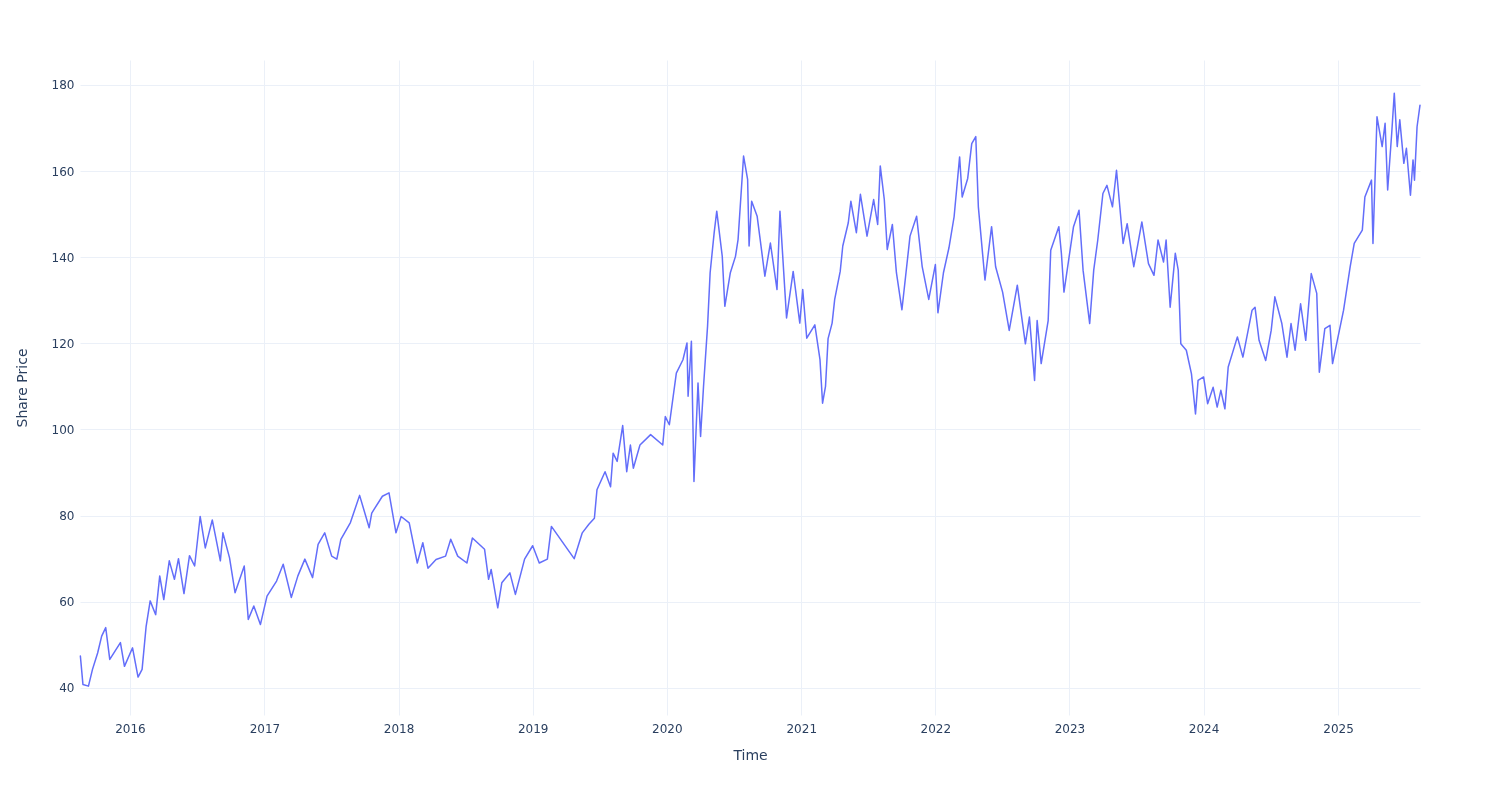 This screenshot has height=800, width=1500. What do you see at coordinates (21, 388) in the screenshot?
I see `y-axis-title: Share Price` at bounding box center [21, 388].